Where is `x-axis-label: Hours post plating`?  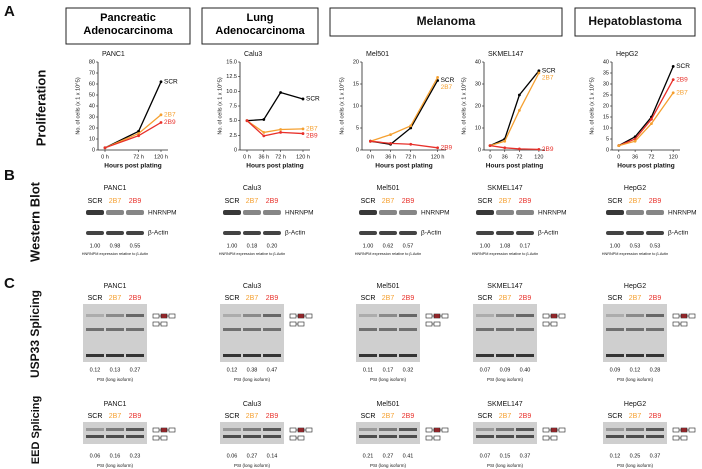
x-axis-label: Hours post plating is located at coordinates (403, 166).